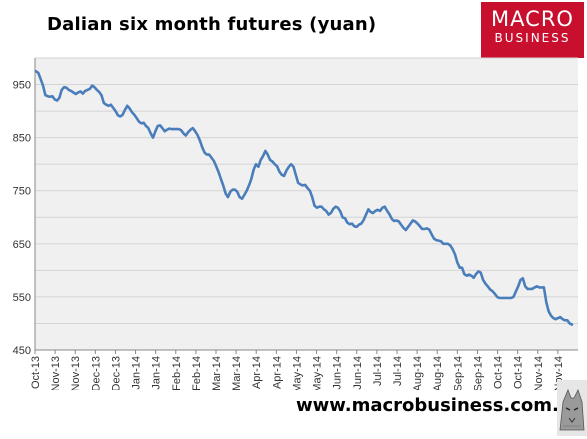 The image size is (587, 439). I want to click on x-tick-label: Nov-14, so click(539, 373).